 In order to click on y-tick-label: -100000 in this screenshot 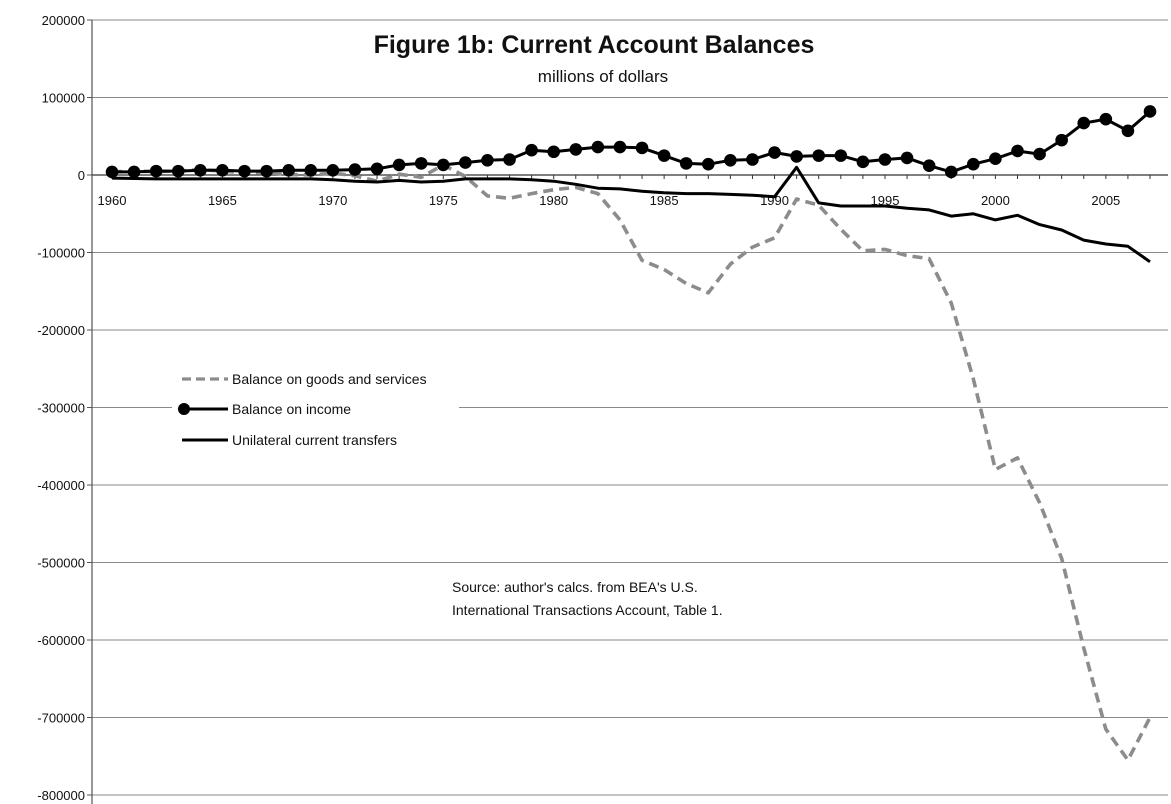, I will do `click(61, 253)`.